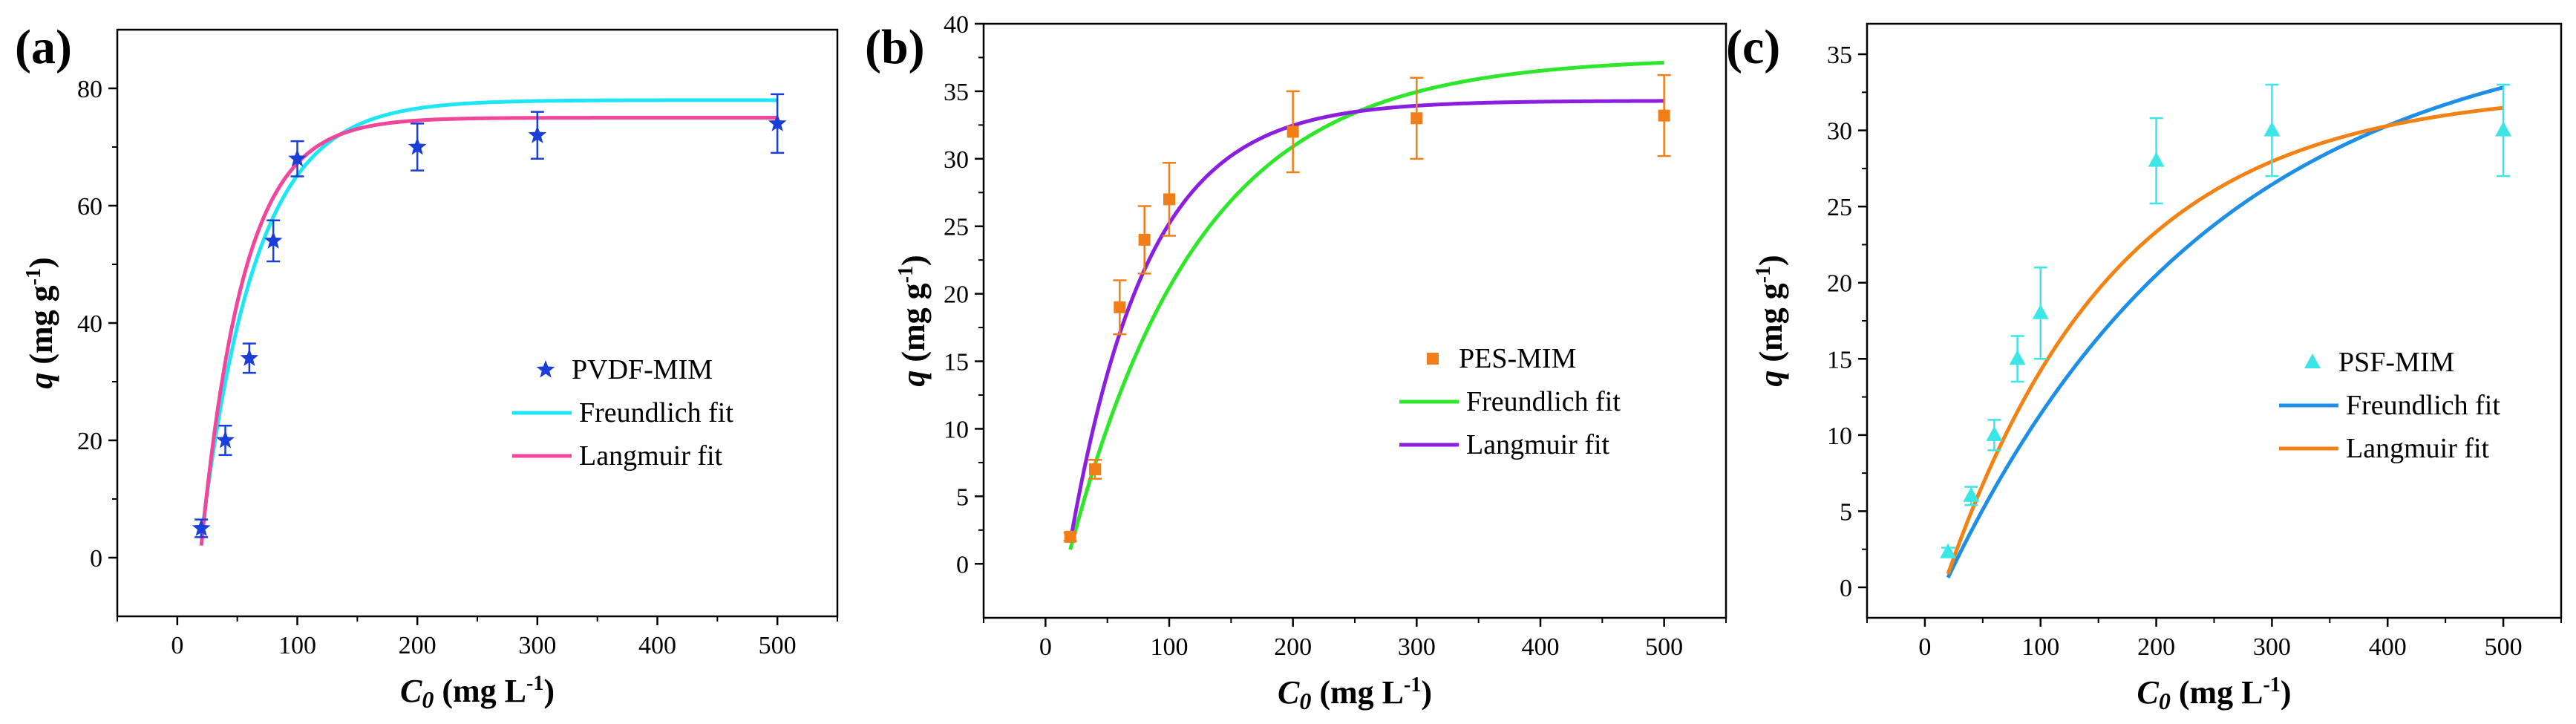 The width and height of the screenshot is (2576, 724). Describe the element at coordinates (2504, 647) in the screenshot. I see `x-tick-label: 500` at that location.